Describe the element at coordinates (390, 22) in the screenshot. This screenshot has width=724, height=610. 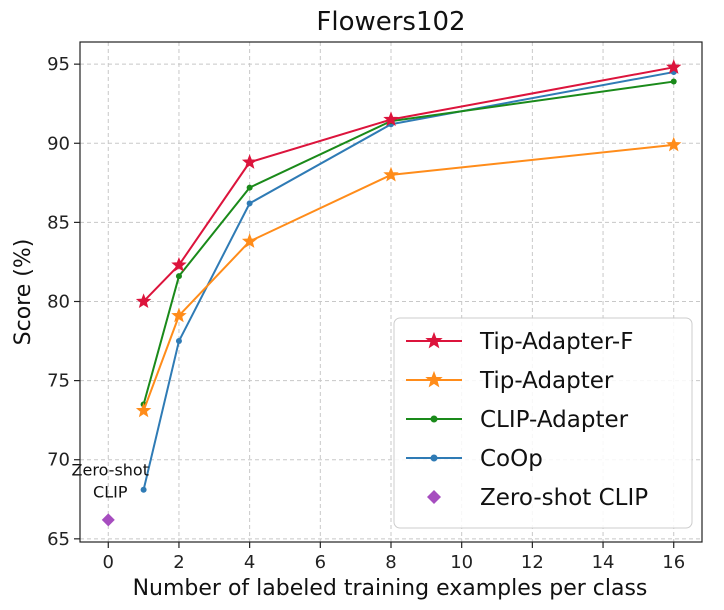
I see `chart-title: Flowers102` at that location.